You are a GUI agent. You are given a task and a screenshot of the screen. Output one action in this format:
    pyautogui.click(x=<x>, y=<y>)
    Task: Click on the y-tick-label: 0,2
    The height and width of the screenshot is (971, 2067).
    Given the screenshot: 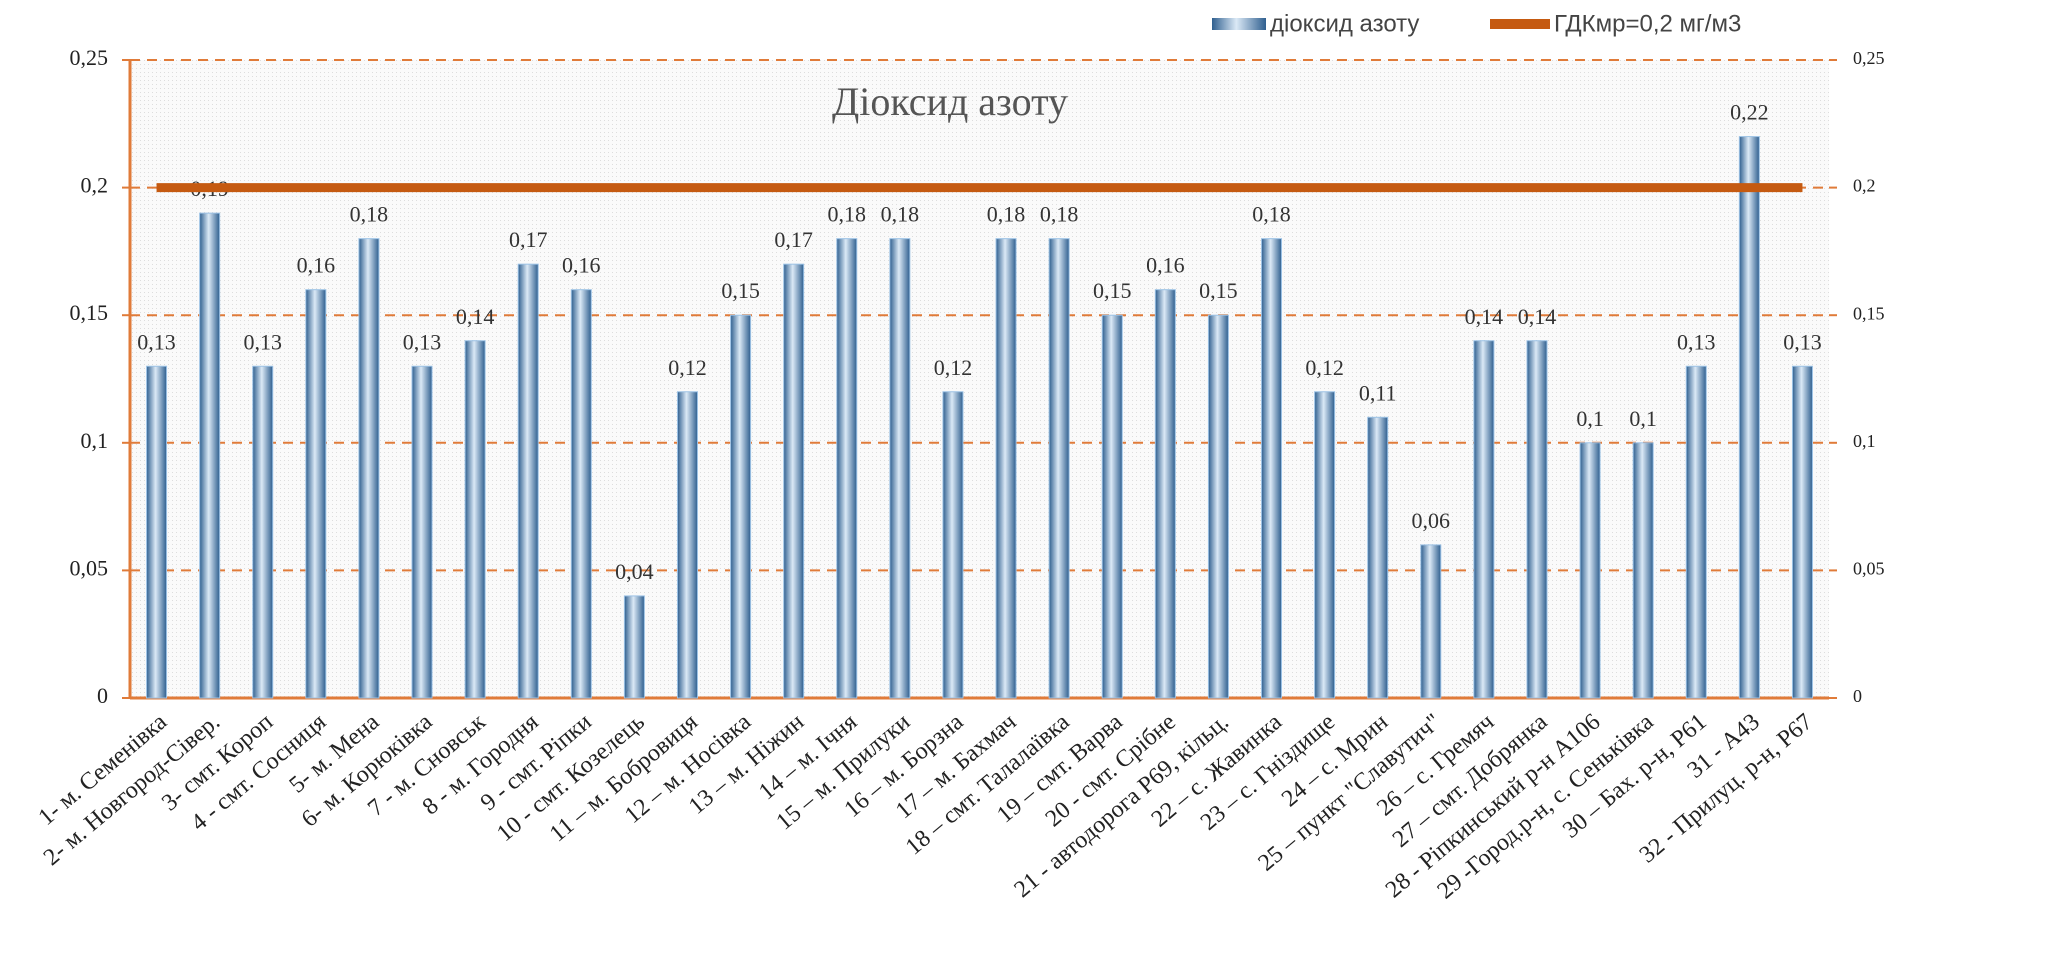 What is the action you would take?
    pyautogui.click(x=95, y=185)
    